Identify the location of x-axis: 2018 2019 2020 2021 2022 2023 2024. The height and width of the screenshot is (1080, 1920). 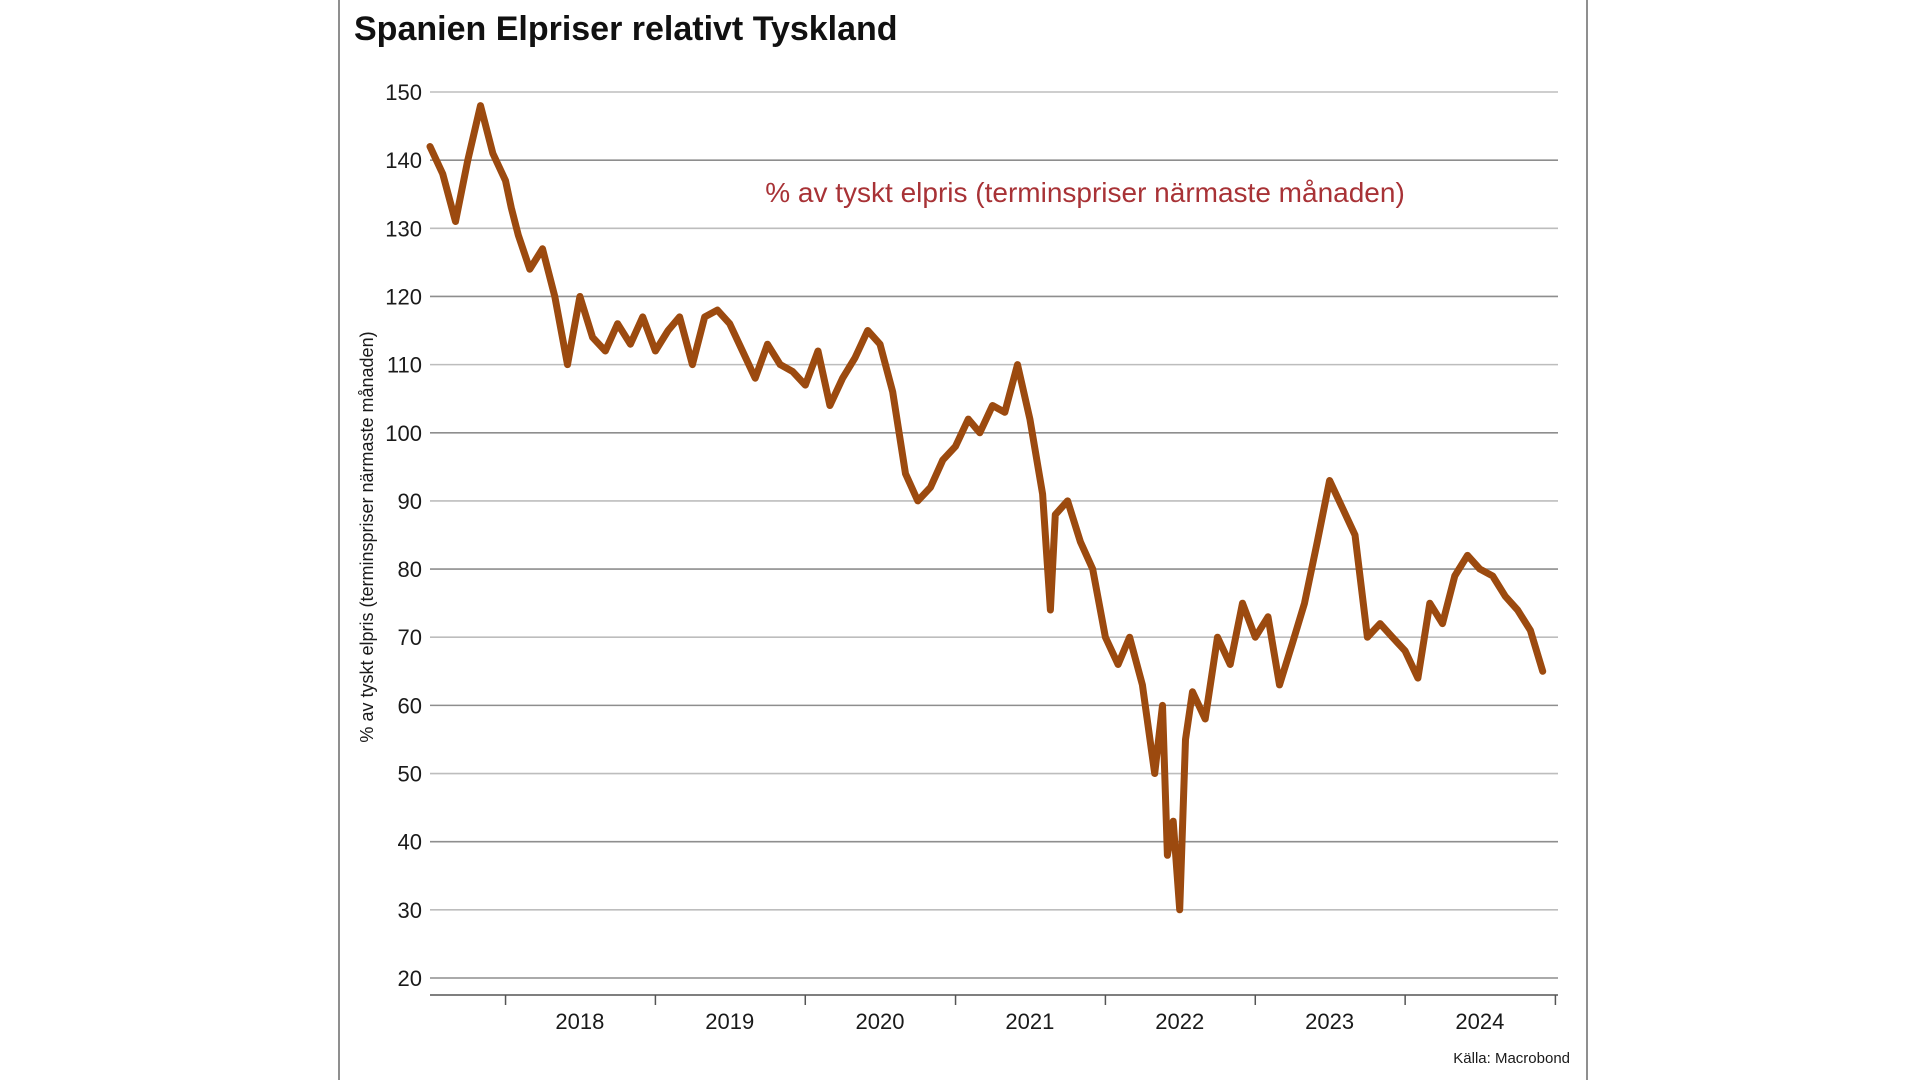
(994, 1014).